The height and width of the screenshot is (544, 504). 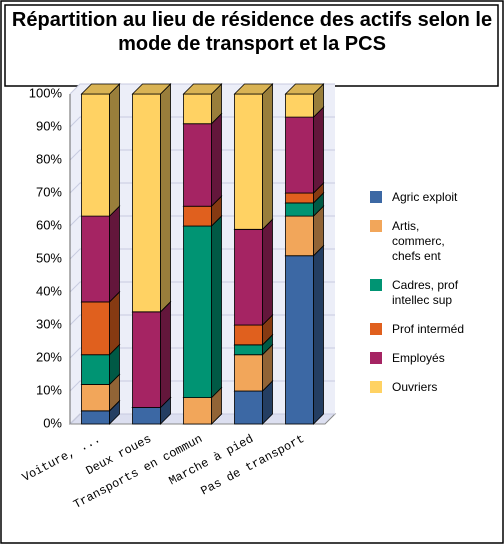 What do you see at coordinates (49, 257) in the screenshot?
I see `y-tick-label: 50%` at bounding box center [49, 257].